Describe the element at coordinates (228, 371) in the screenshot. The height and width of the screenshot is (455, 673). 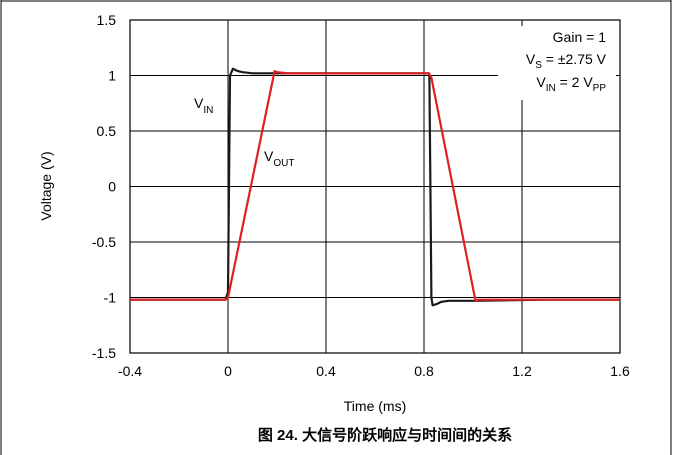
I see `x-tick-label: 0` at that location.